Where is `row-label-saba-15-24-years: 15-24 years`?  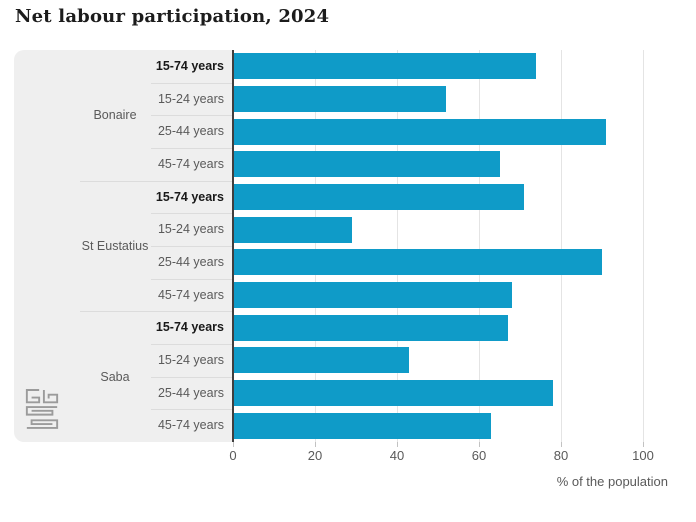 row-label-saba-15-24-years: 15-24 years is located at coordinates (190, 360).